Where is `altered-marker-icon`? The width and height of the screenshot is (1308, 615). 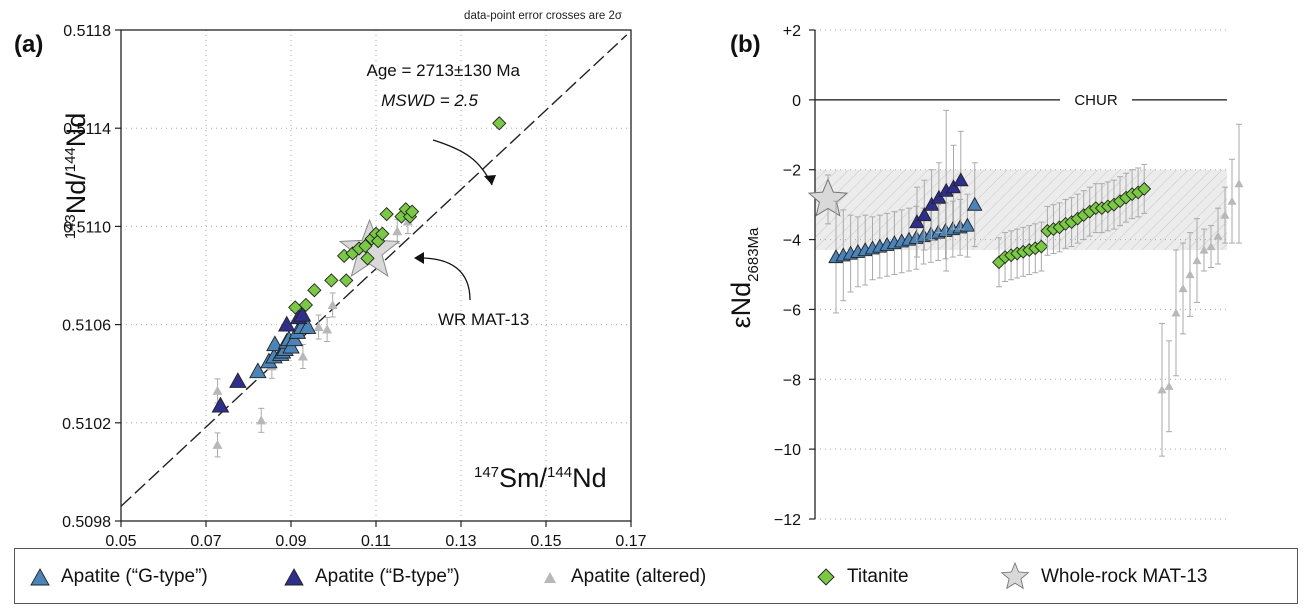 altered-marker-icon is located at coordinates (550, 577).